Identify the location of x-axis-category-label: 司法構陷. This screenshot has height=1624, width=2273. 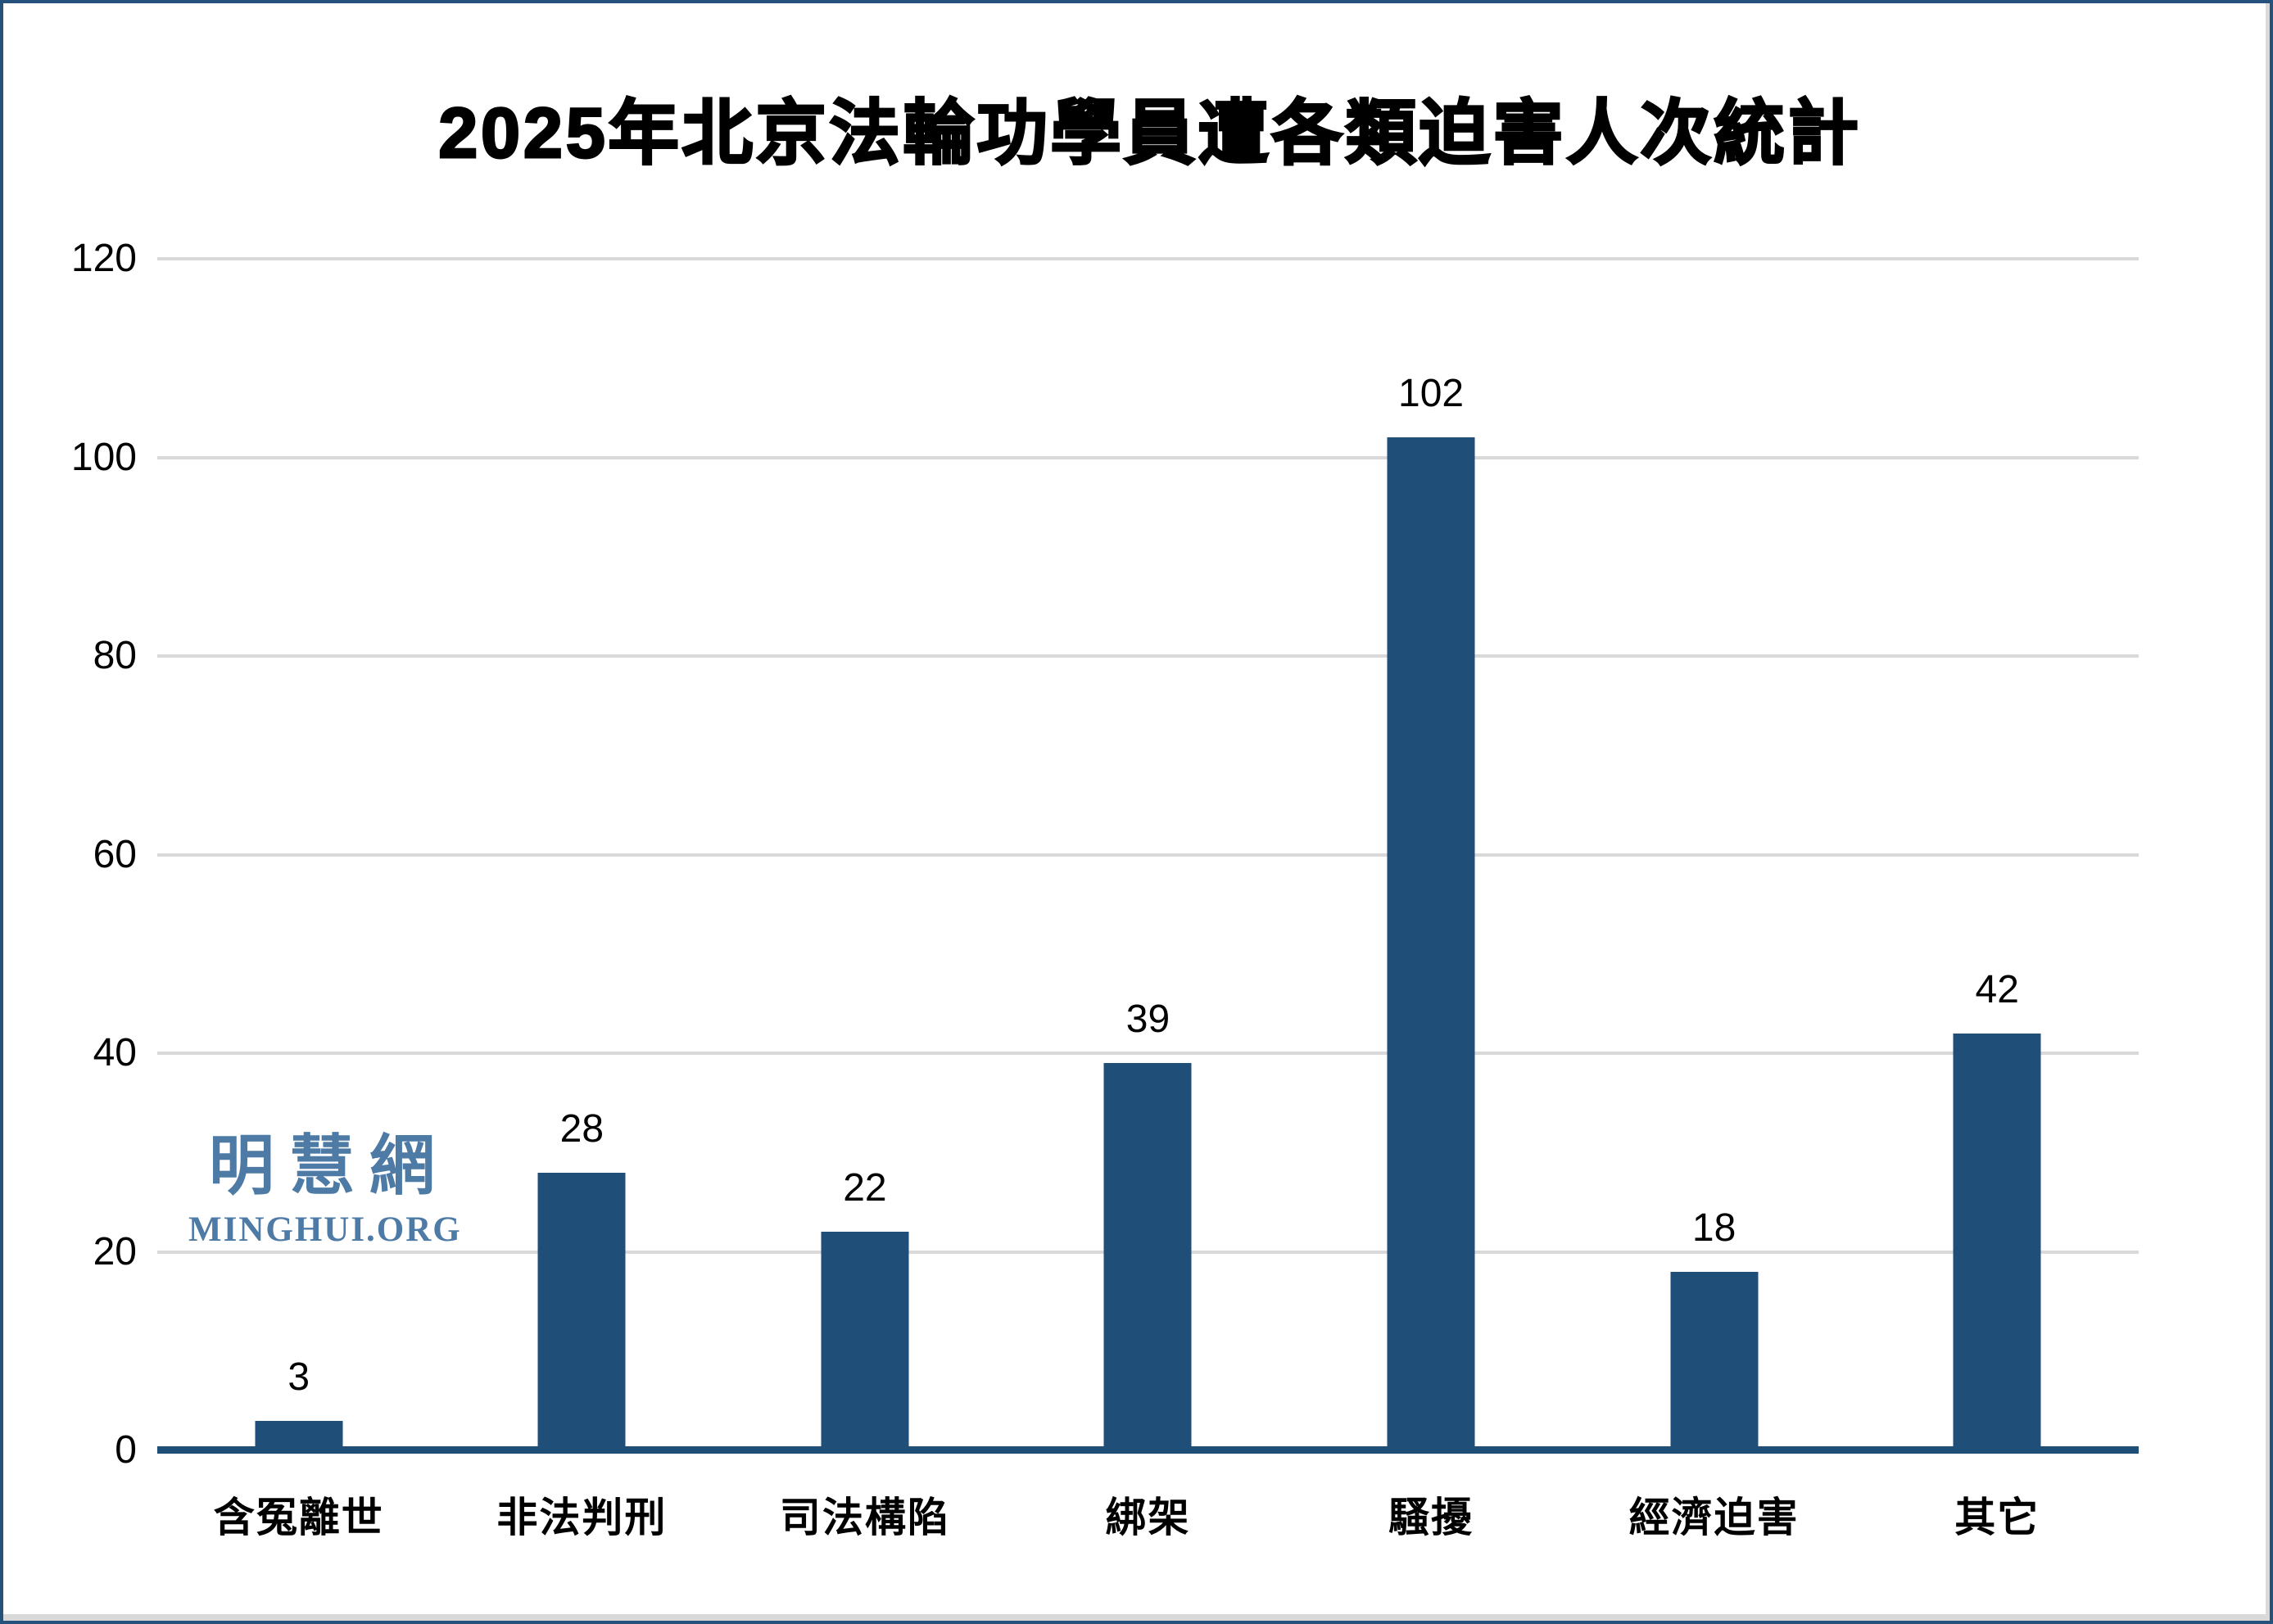
(864, 1517).